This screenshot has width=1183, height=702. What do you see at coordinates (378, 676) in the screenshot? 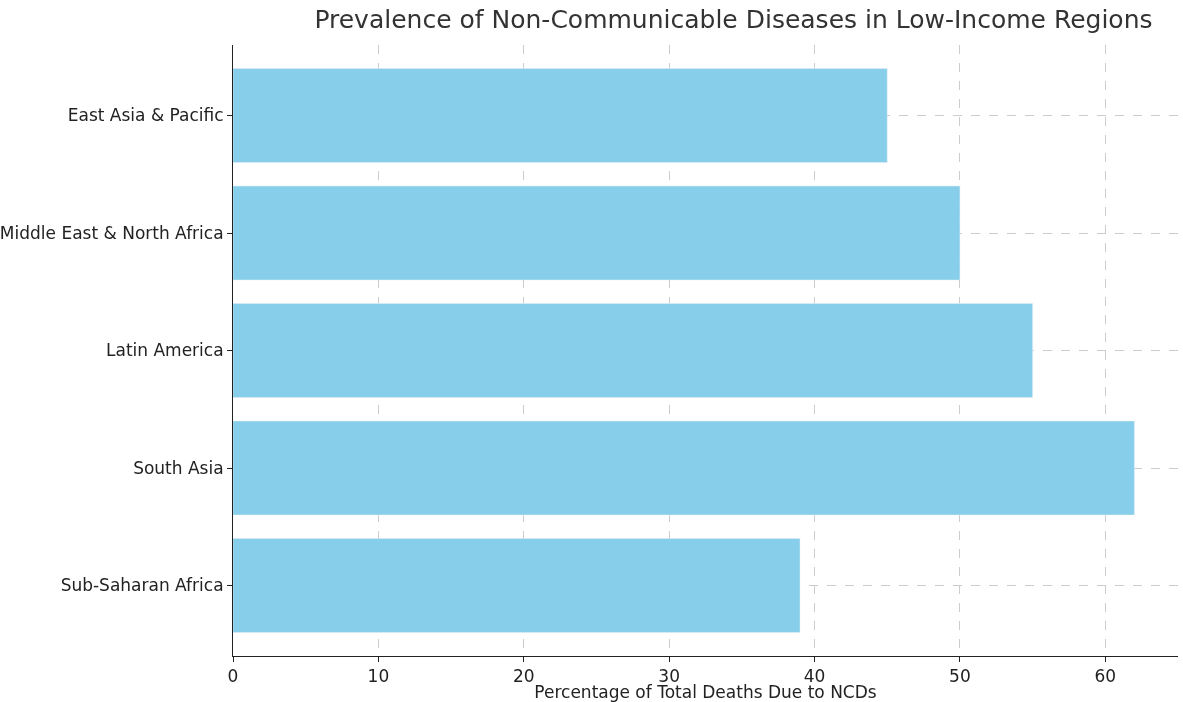
I see `x-tick-label: 10` at bounding box center [378, 676].